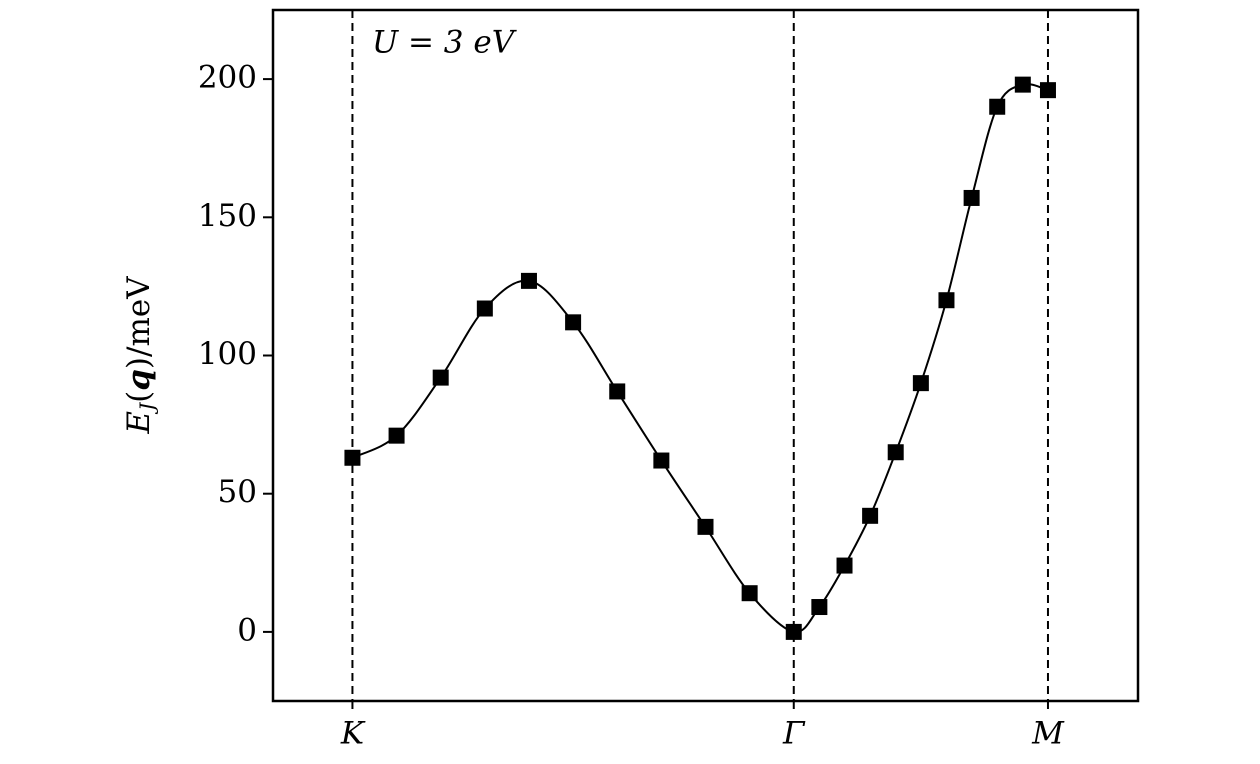 This screenshot has width=1260, height=764. Describe the element at coordinates (445, 43) in the screenshot. I see `annotation: U = 3 eV` at that location.